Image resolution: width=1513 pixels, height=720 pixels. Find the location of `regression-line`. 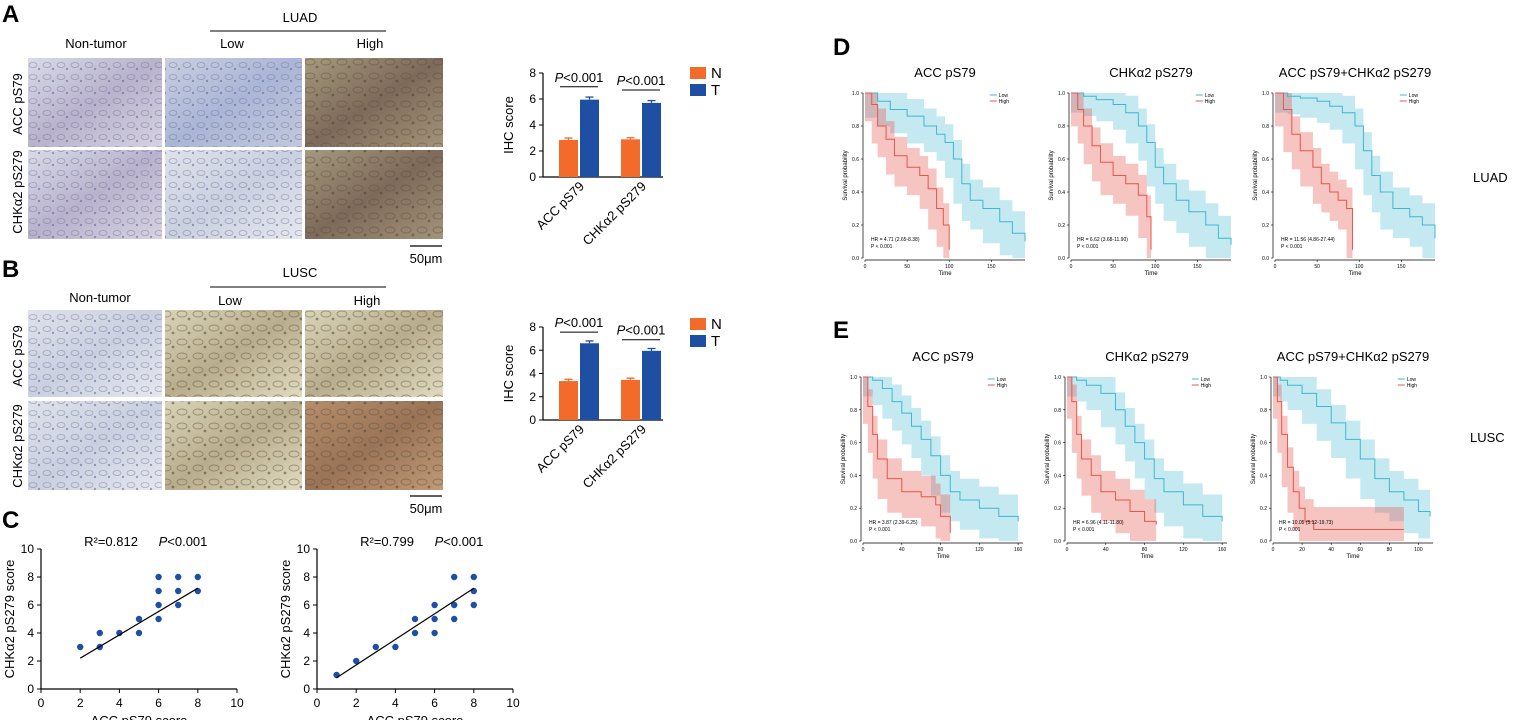

regression-line is located at coordinates (139, 623).